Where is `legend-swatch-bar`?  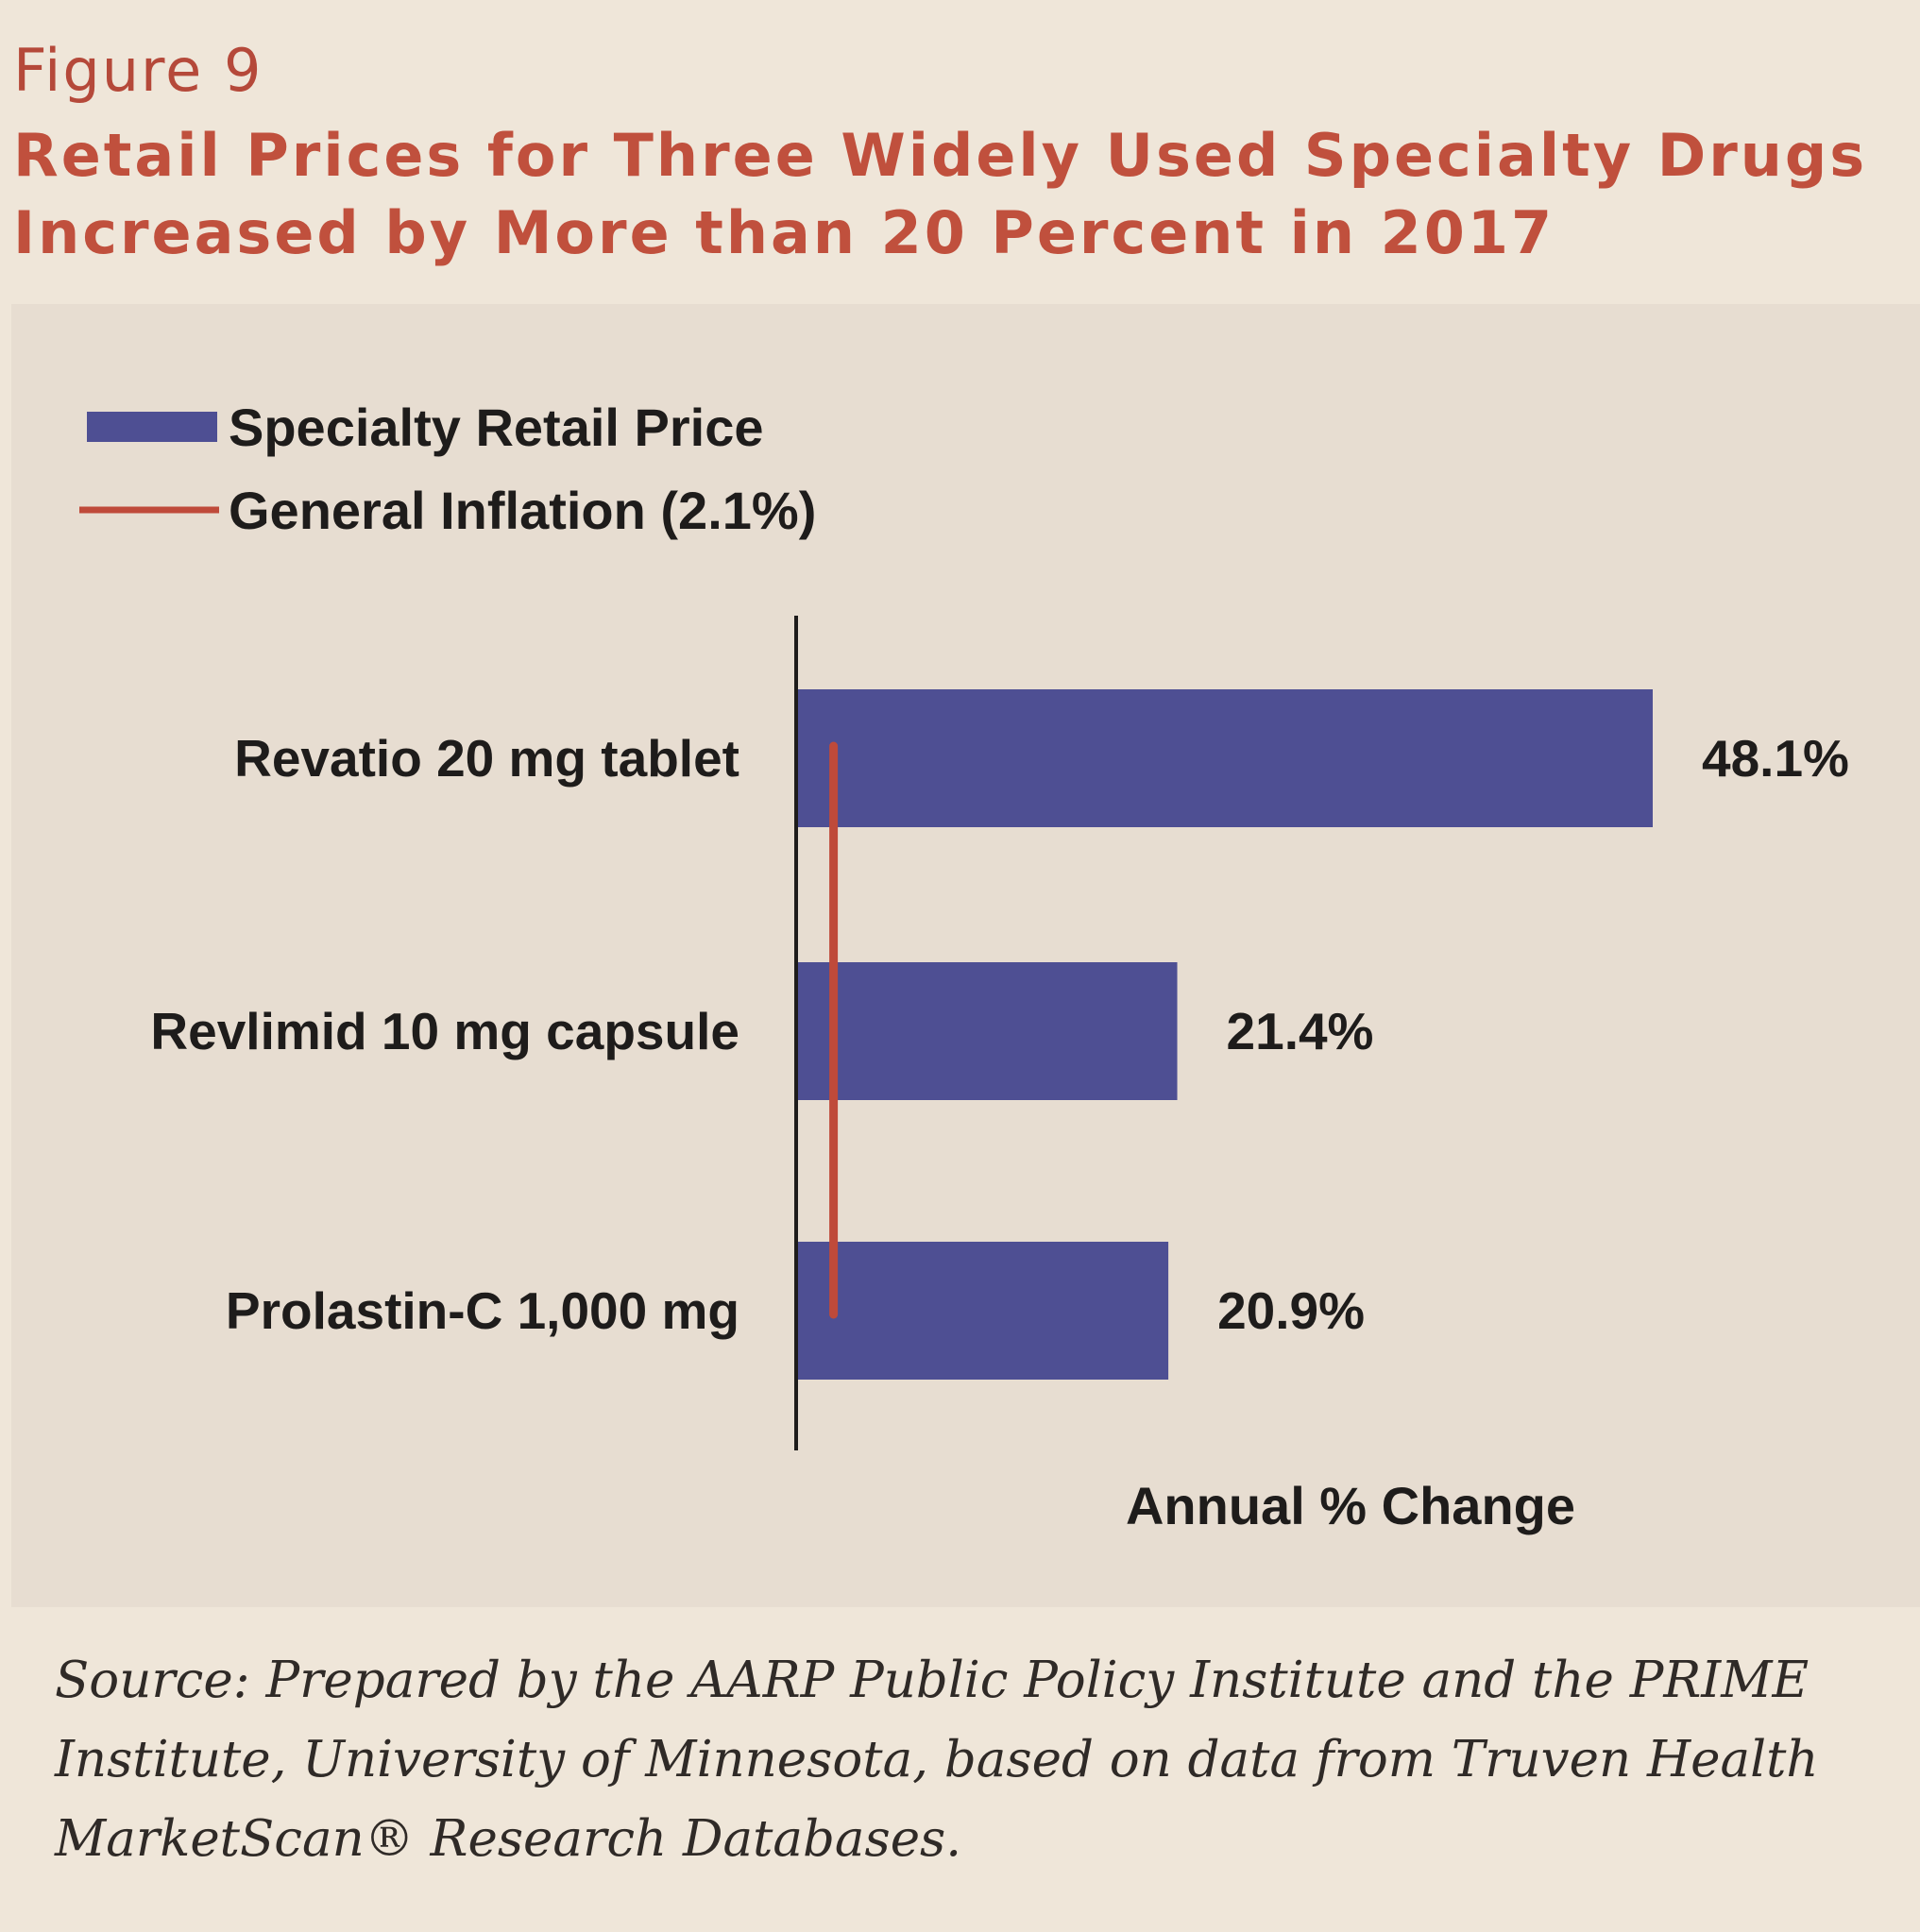
legend-swatch-bar is located at coordinates (152, 427).